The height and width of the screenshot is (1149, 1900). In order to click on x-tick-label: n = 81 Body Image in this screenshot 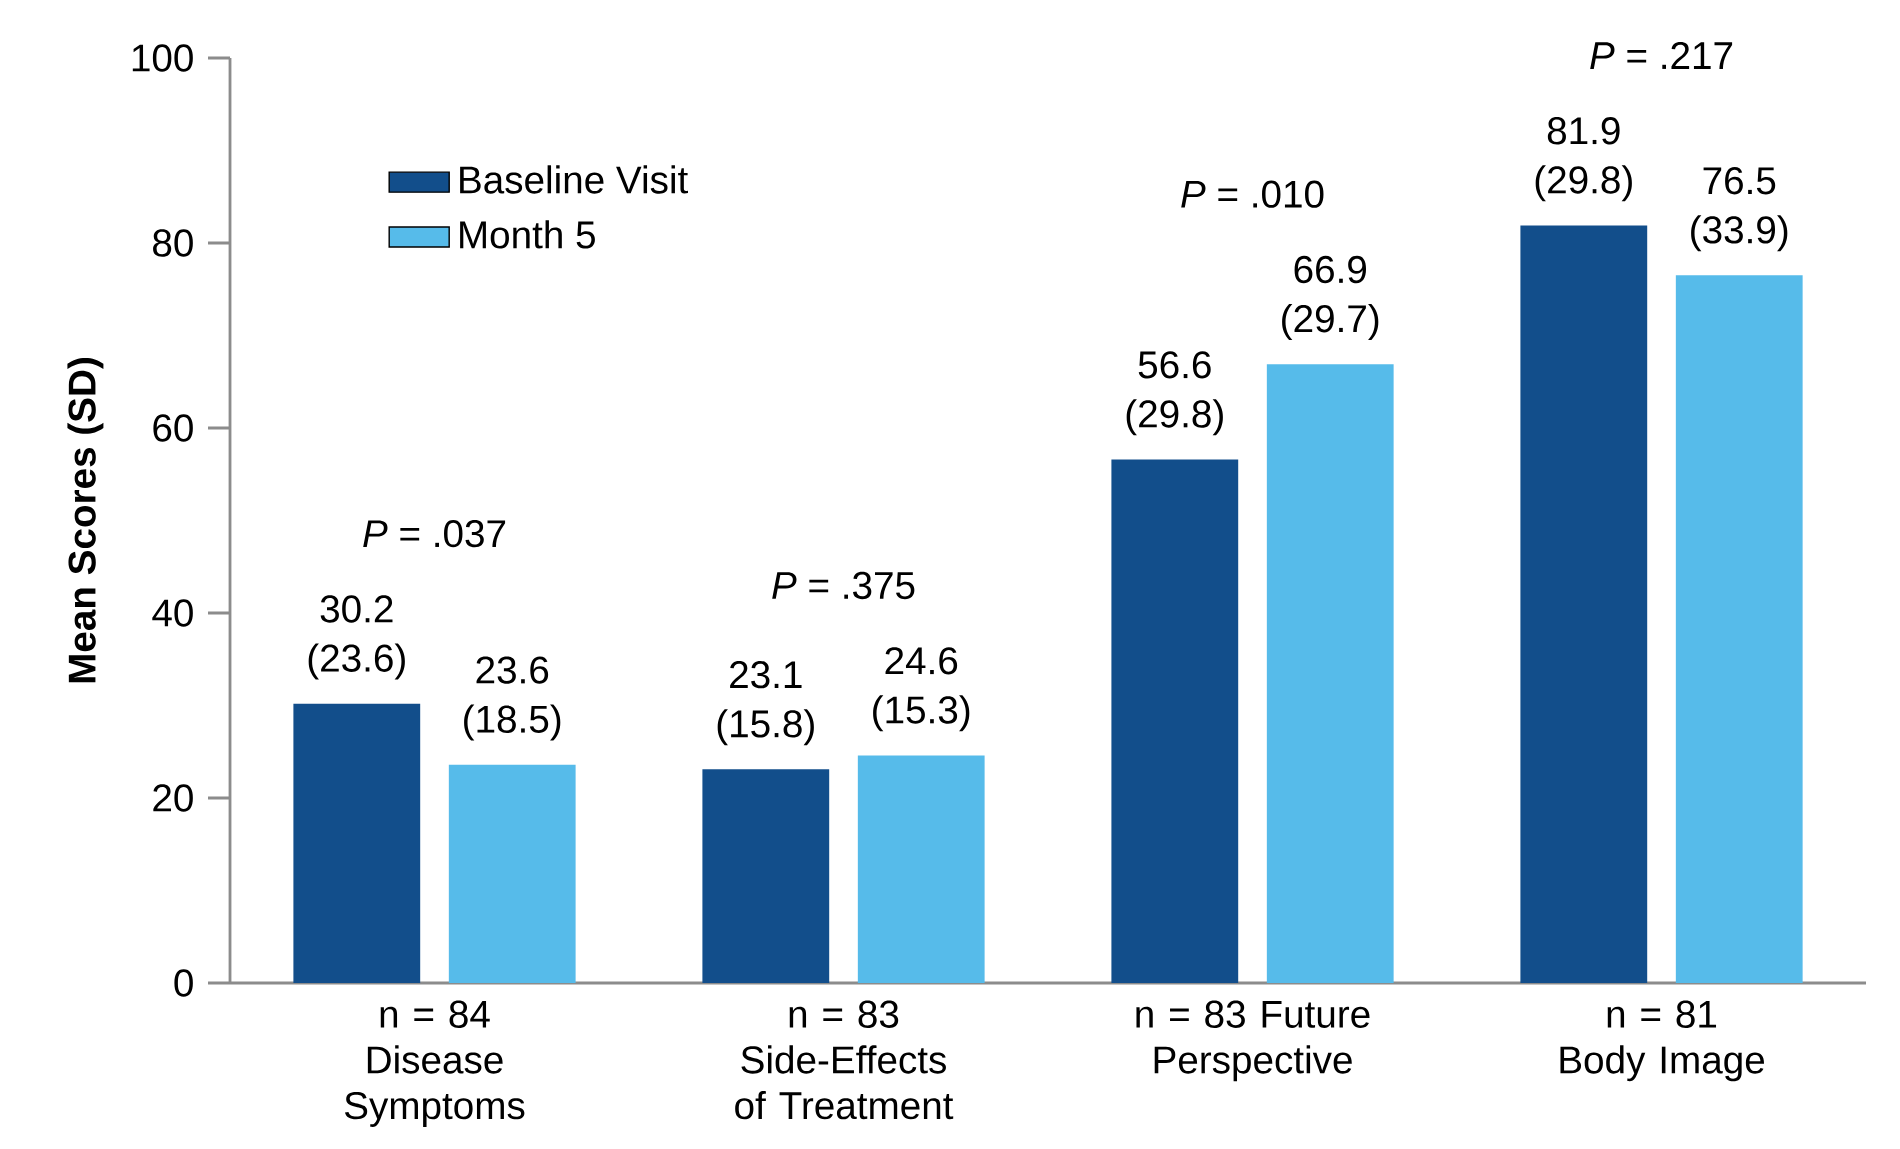, I will do `click(1662, 1041)`.